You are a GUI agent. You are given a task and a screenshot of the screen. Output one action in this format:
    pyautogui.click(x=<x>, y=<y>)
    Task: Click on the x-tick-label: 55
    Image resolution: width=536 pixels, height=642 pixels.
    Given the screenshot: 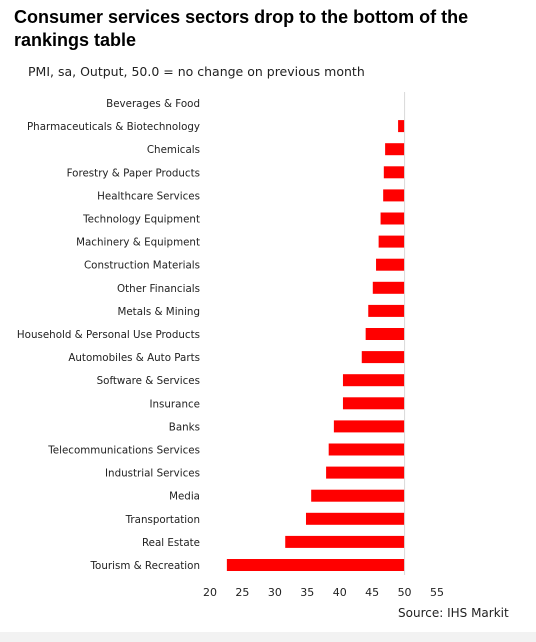 What is the action you would take?
    pyautogui.click(x=437, y=592)
    